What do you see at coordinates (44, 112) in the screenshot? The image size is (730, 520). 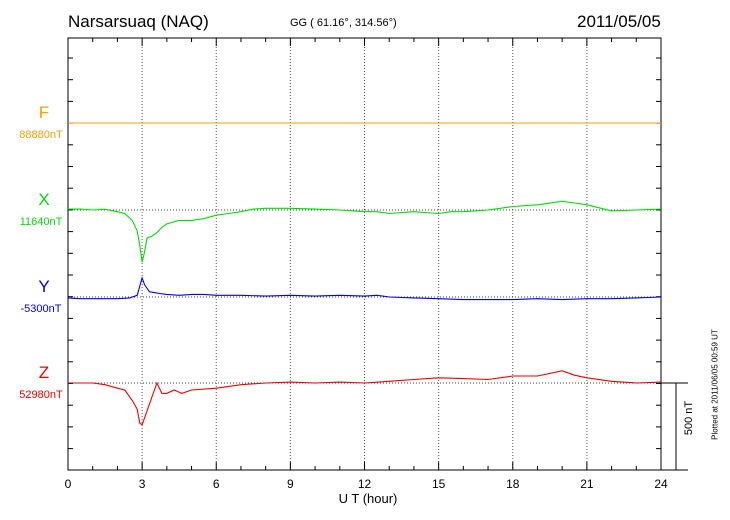 I see `series-name-F: F` at bounding box center [44, 112].